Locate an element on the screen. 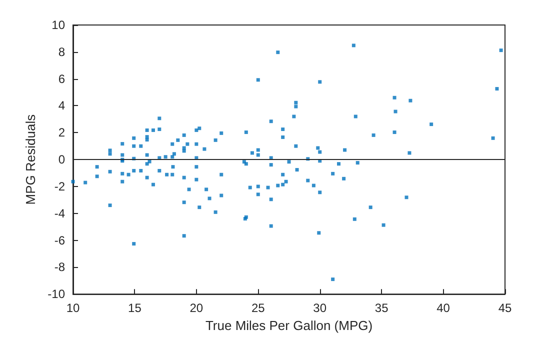  y-tick-label: 8 is located at coordinates (62, 51).